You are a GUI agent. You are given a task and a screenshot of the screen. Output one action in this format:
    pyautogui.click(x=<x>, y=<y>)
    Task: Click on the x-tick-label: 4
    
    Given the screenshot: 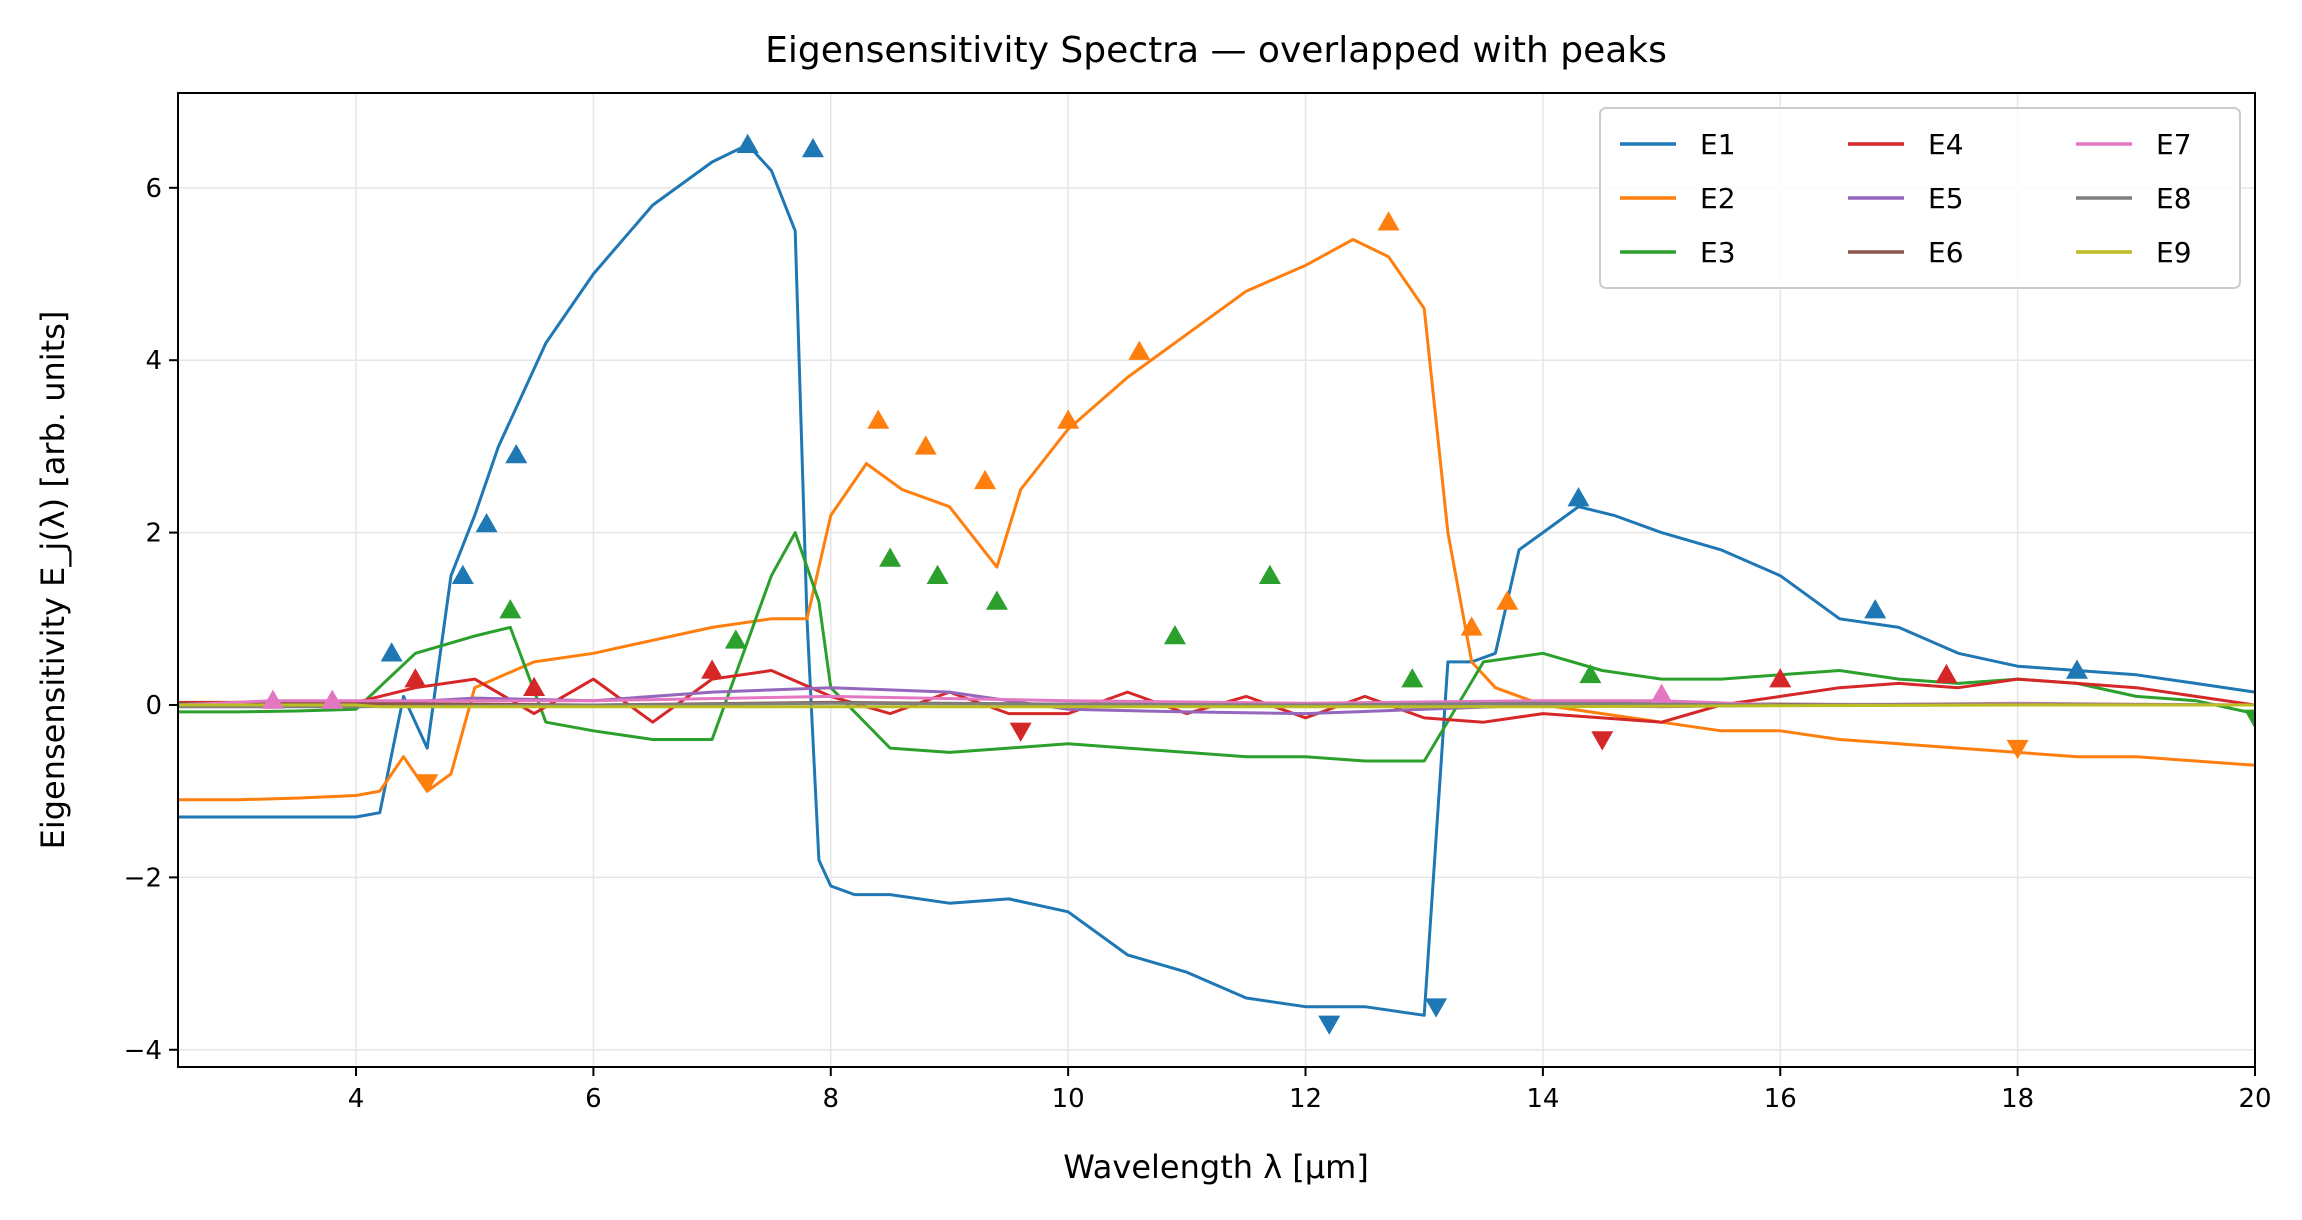 What is the action you would take?
    pyautogui.click(x=356, y=1099)
    